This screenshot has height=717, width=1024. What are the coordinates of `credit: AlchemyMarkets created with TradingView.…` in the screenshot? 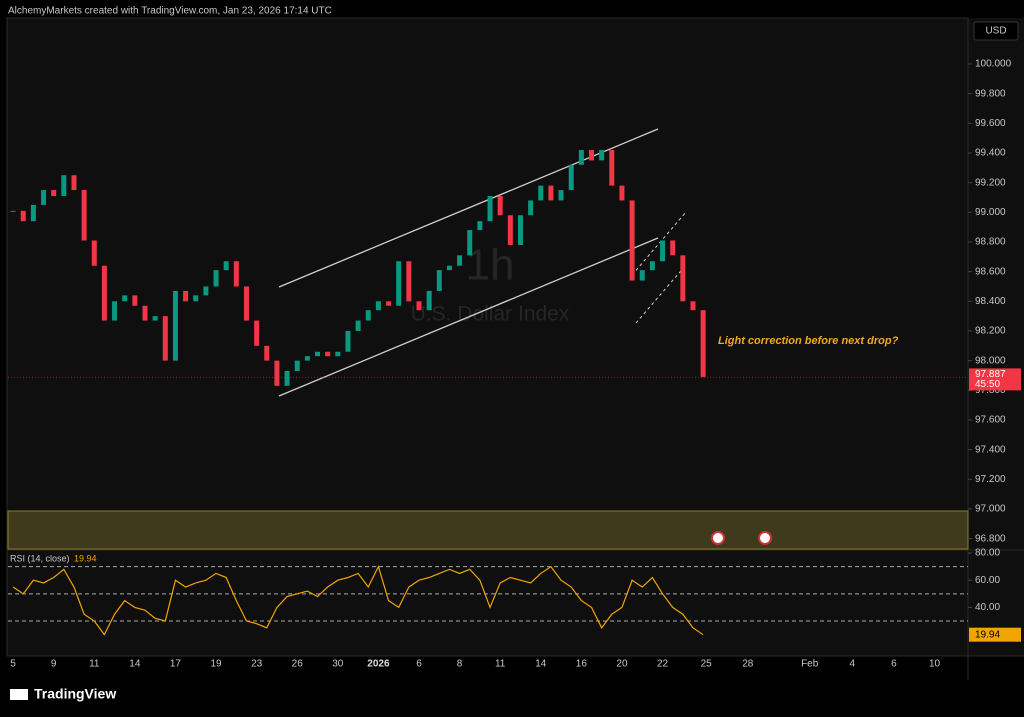 It's located at (170, 11).